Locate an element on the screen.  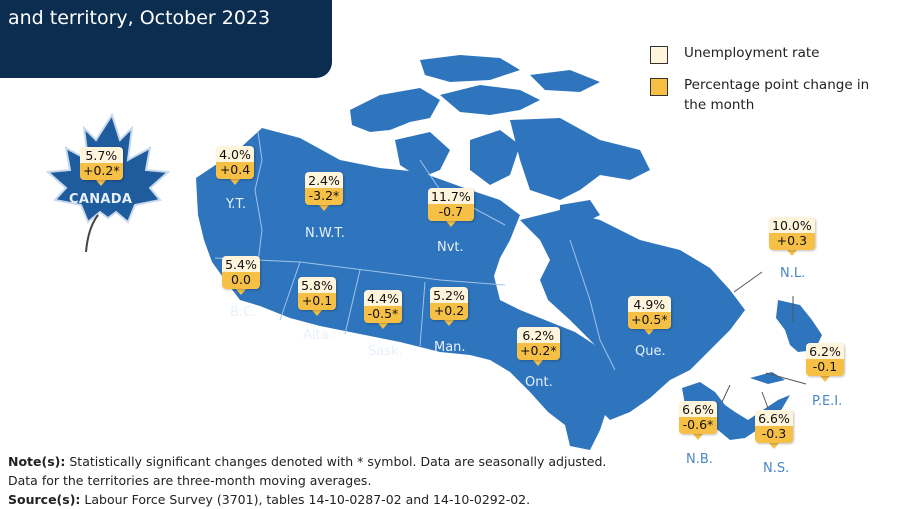
callout-bc: 5.4% 0.0 is located at coordinates (241, 275).